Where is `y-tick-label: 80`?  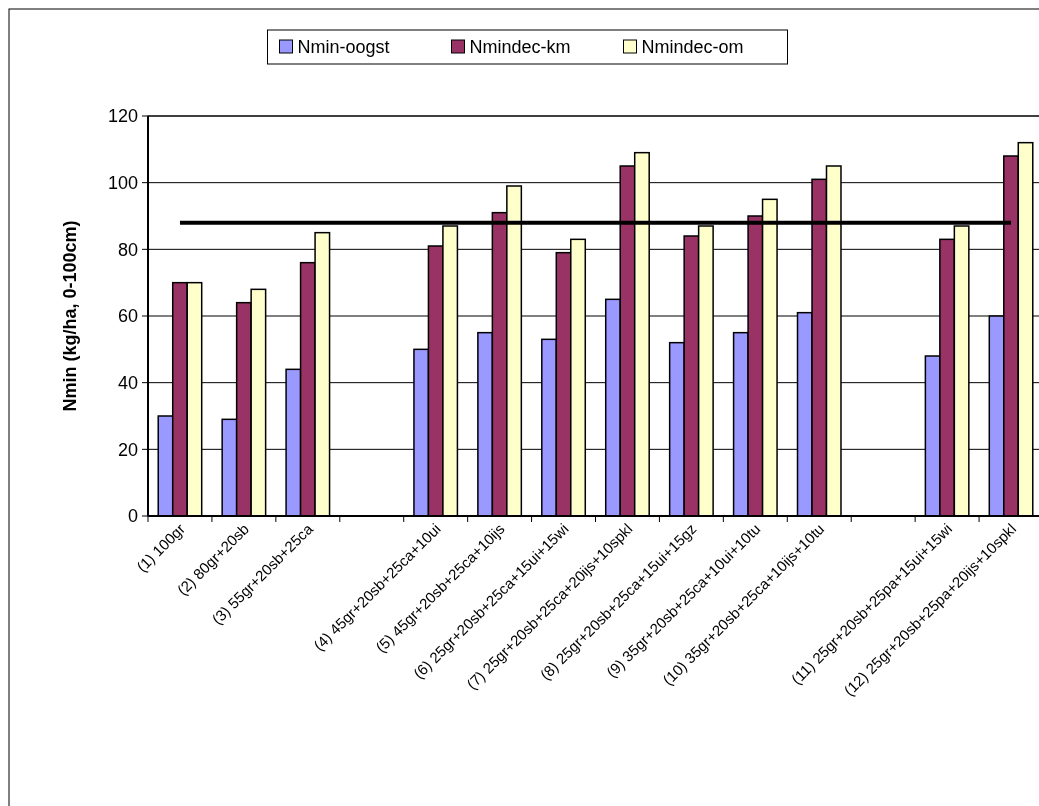
y-tick-label: 80 is located at coordinates (127, 249).